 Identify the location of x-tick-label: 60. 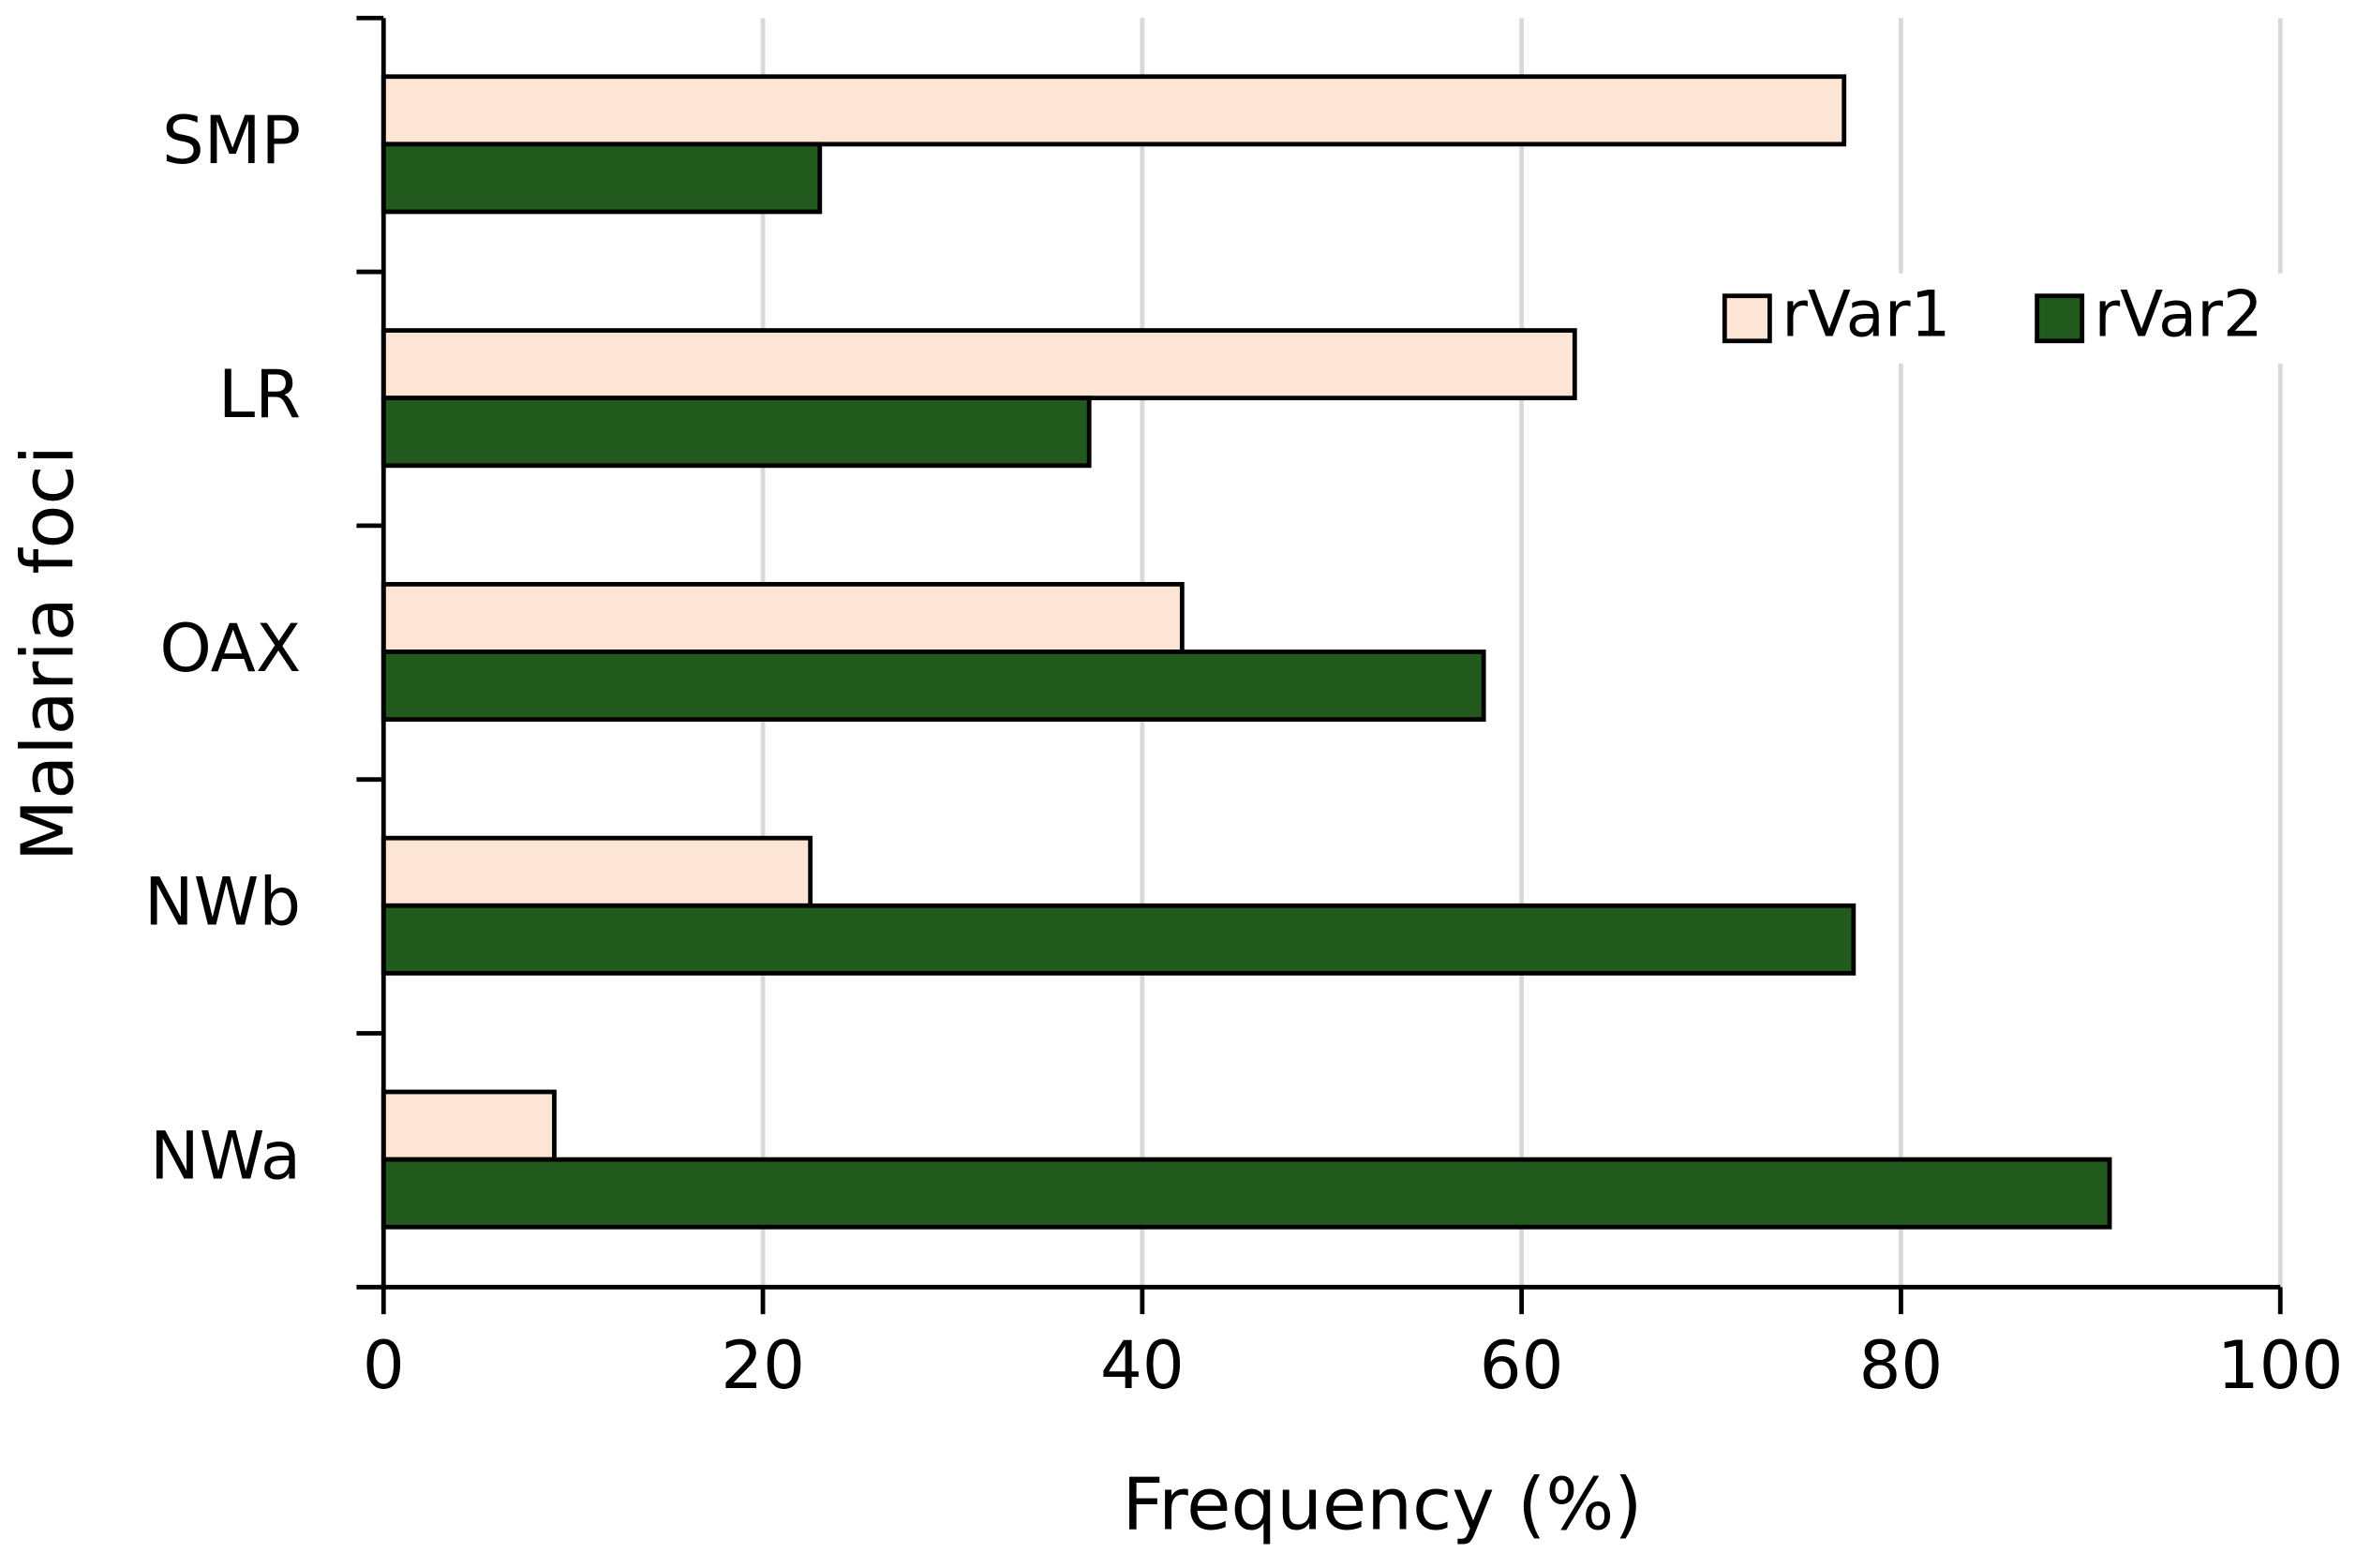
(1522, 1366).